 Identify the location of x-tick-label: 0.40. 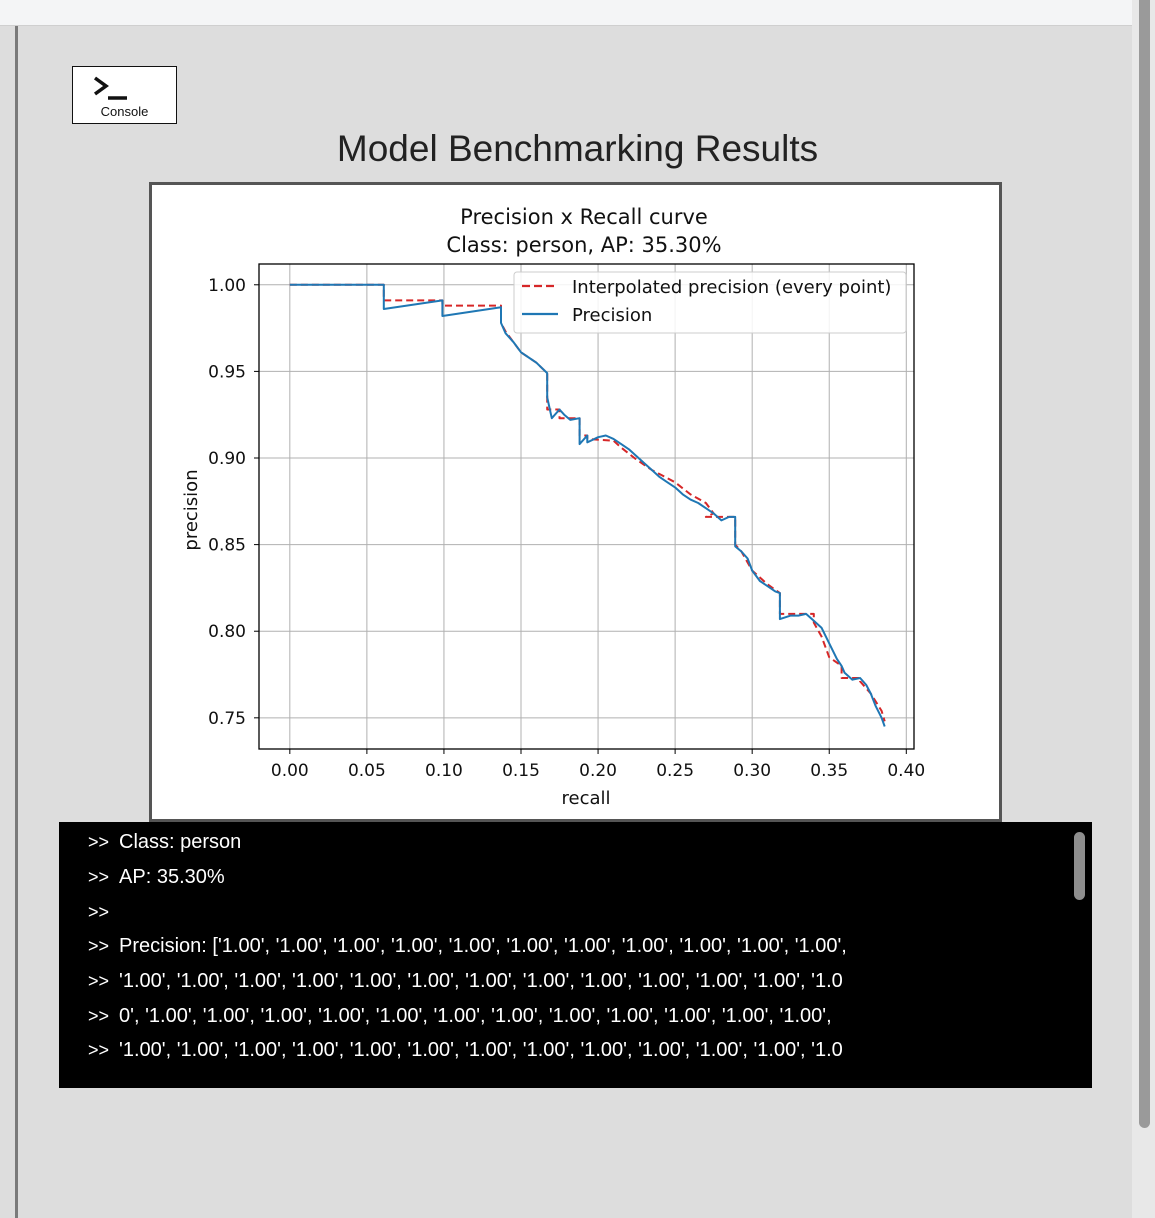
(906, 771).